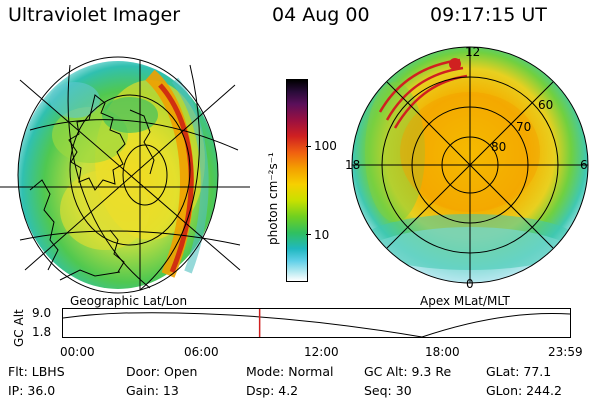  Describe the element at coordinates (152, 390) in the screenshot. I see `info-gain: Gain: 13` at that location.